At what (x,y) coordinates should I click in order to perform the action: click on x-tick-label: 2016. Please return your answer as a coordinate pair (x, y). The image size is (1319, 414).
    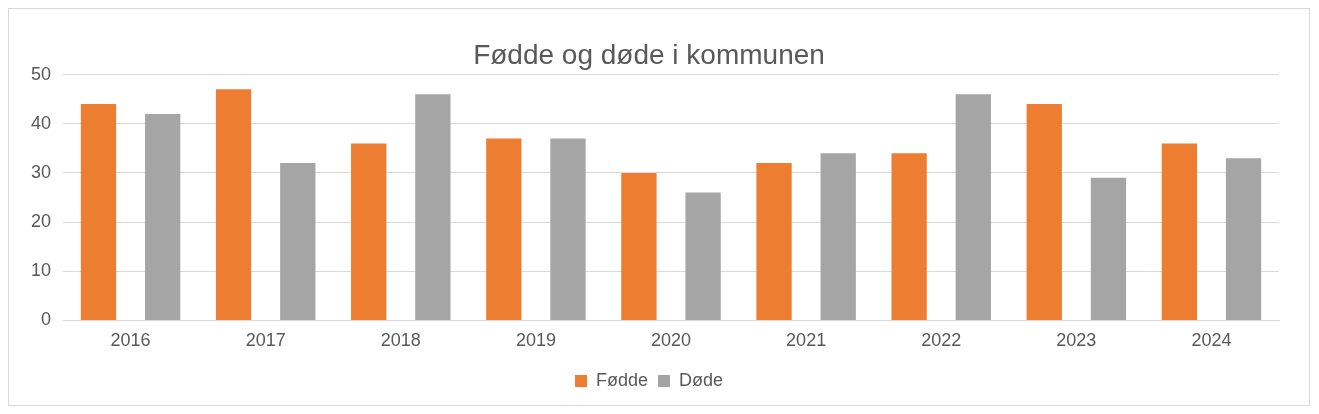
    Looking at the image, I should click on (130, 340).